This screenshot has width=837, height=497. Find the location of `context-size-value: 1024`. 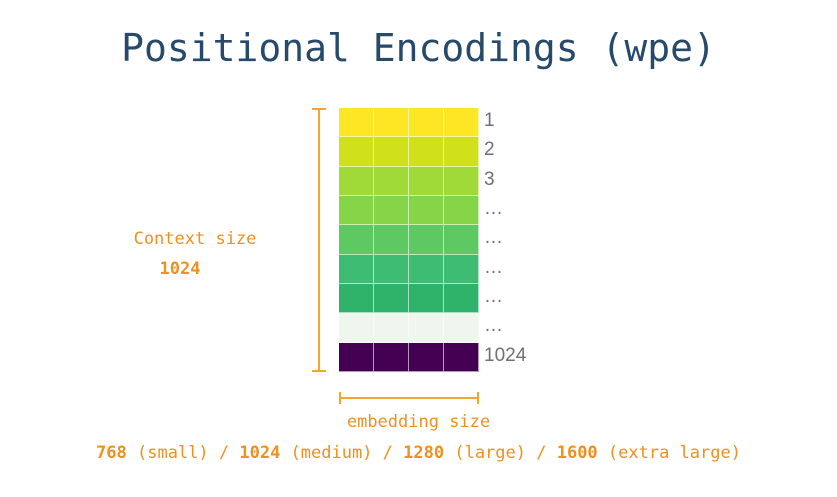

context-size-value: 1024 is located at coordinates (180, 269).